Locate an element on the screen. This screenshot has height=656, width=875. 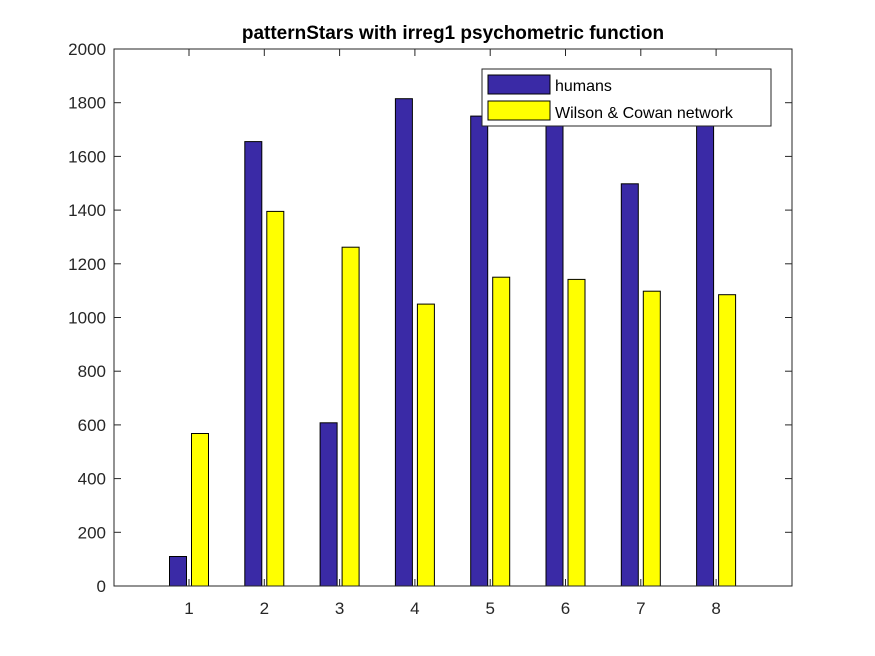
legend-label-humans: humans is located at coordinates (583, 86).